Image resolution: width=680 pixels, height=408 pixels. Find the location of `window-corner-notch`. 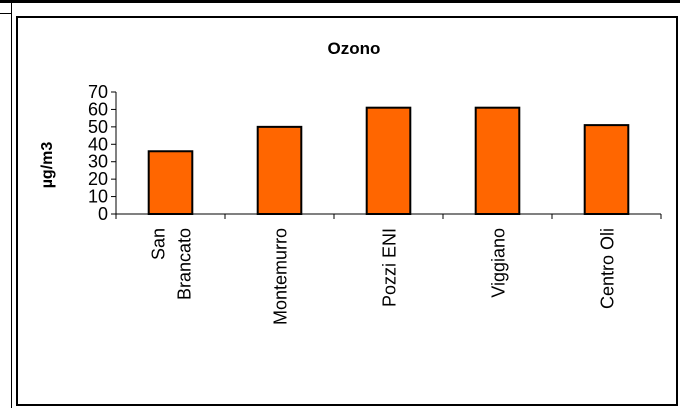

window-corner-notch is located at coordinates (5, 7).